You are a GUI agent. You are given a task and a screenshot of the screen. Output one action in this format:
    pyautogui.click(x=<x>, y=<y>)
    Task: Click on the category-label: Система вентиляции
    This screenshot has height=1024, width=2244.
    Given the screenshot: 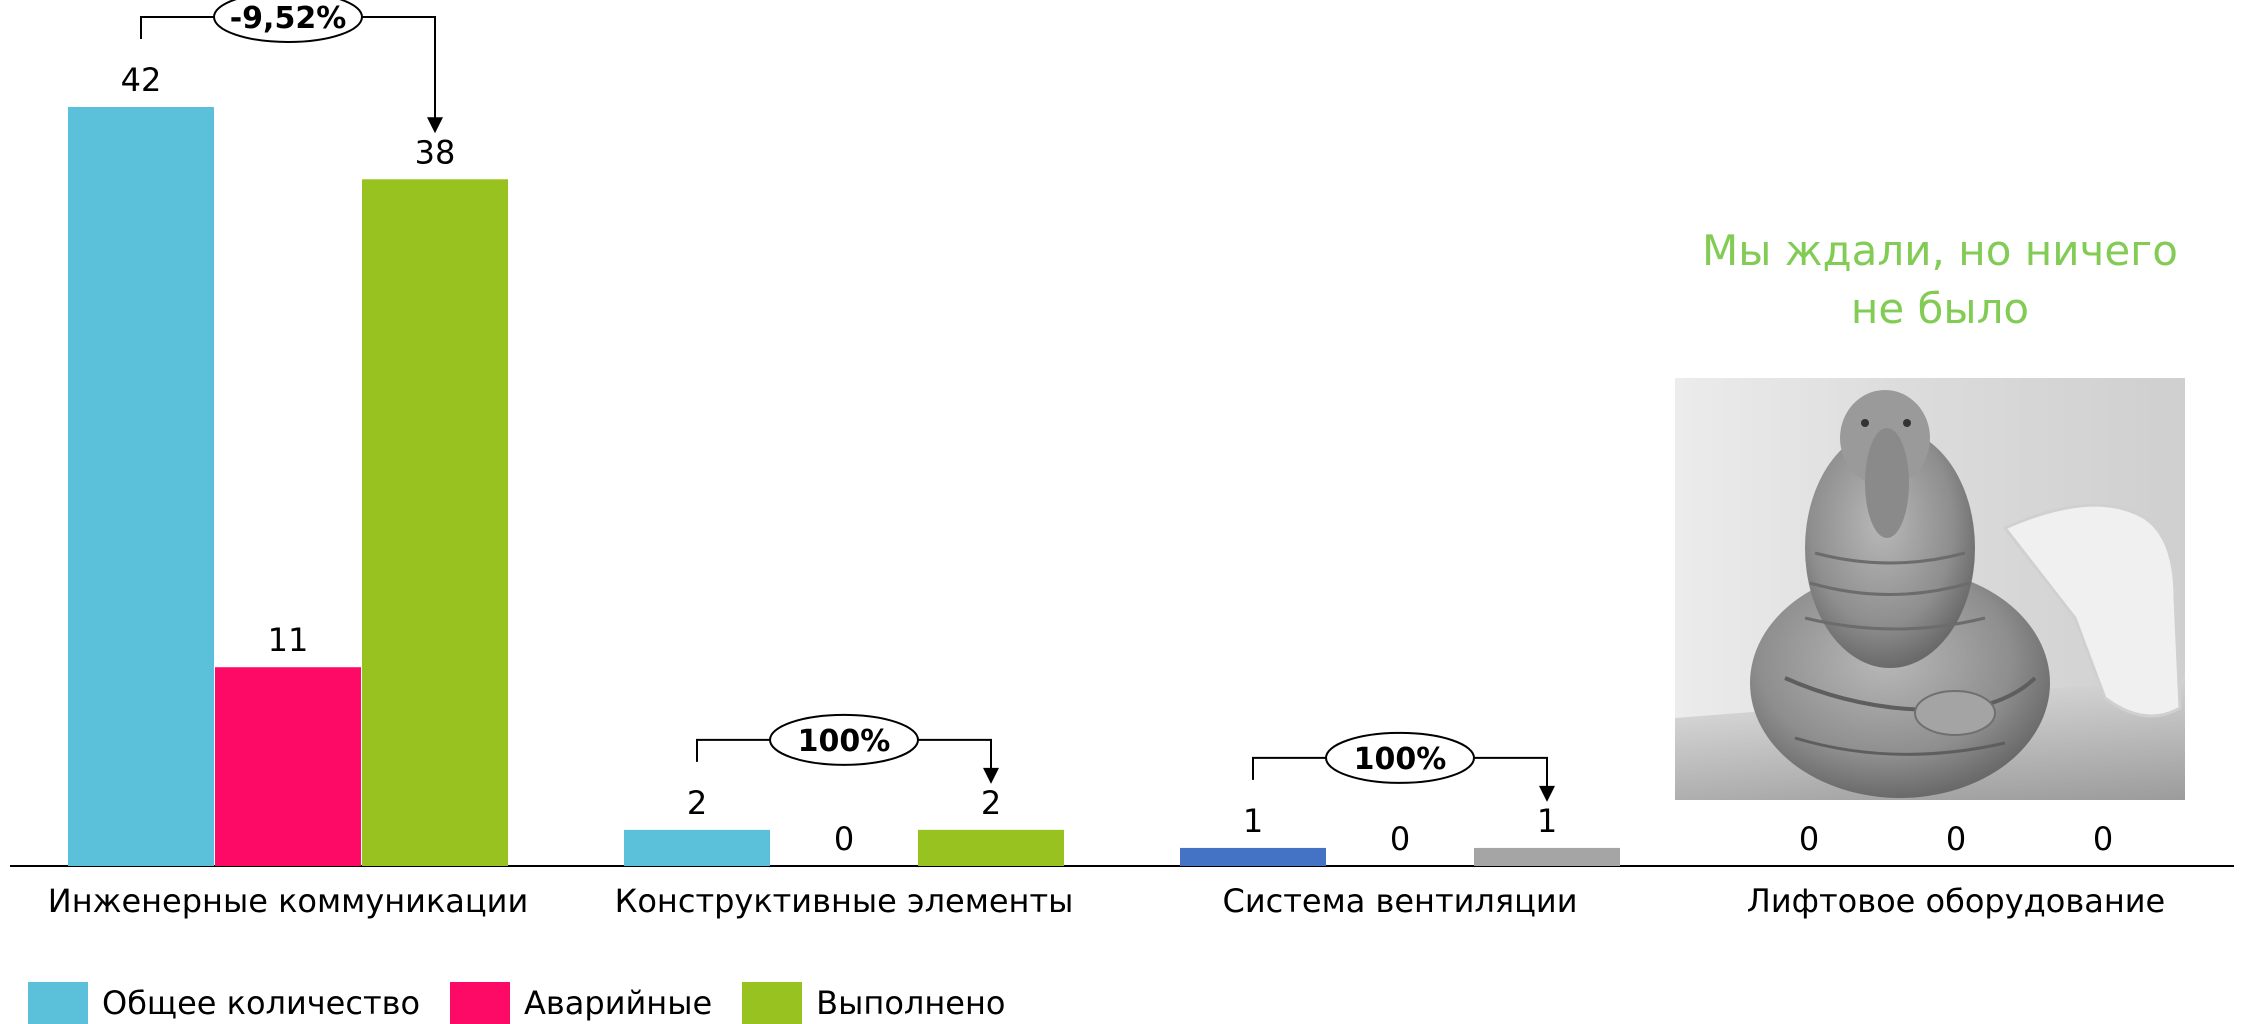 What is the action you would take?
    pyautogui.click(x=1400, y=901)
    